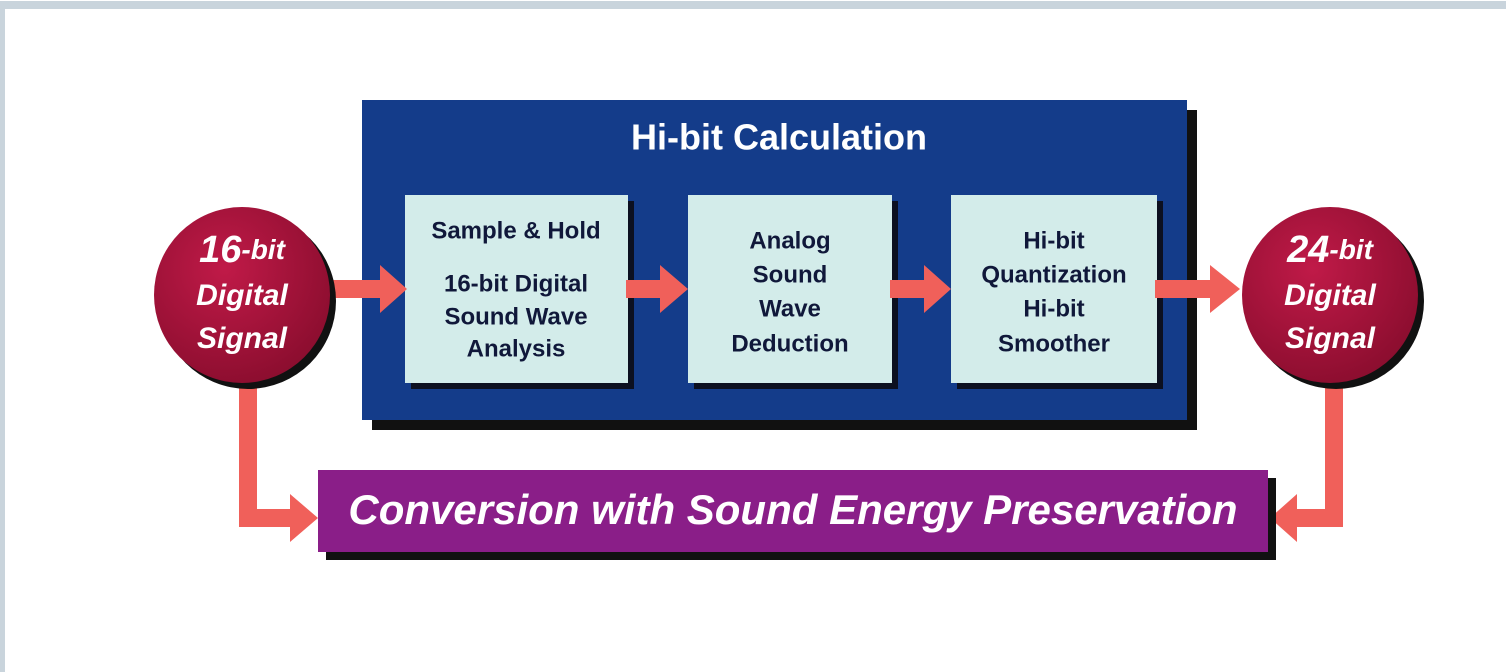 The image size is (1506, 672). I want to click on output-circle, so click(1330, 295).